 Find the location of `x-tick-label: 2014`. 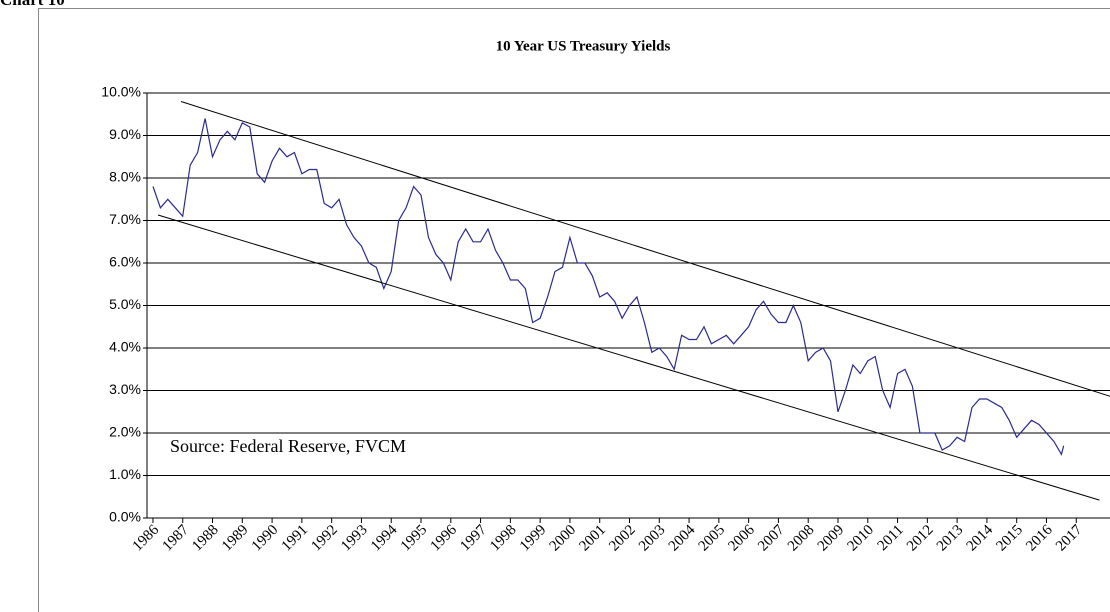

x-tick-label: 2014 is located at coordinates (980, 538).